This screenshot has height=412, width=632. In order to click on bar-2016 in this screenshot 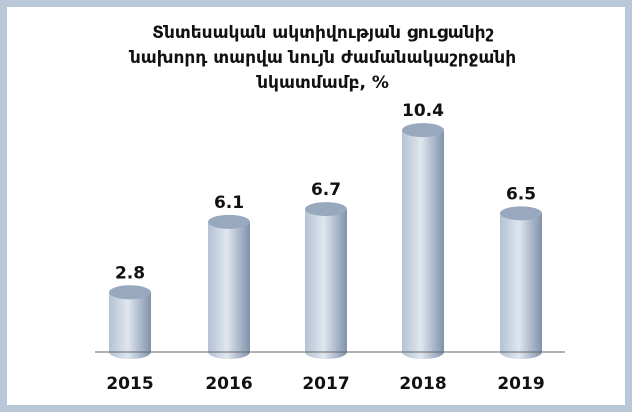, I will do `click(229, 290)`.